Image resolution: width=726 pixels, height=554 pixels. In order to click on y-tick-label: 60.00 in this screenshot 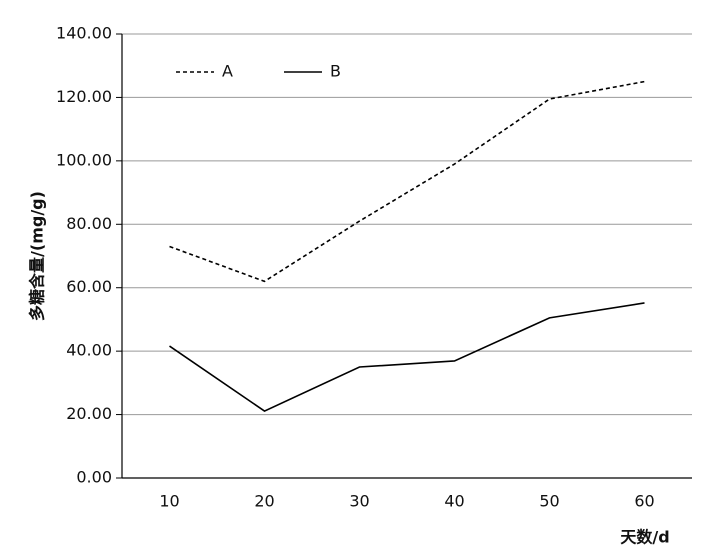, I will do `click(89, 286)`.